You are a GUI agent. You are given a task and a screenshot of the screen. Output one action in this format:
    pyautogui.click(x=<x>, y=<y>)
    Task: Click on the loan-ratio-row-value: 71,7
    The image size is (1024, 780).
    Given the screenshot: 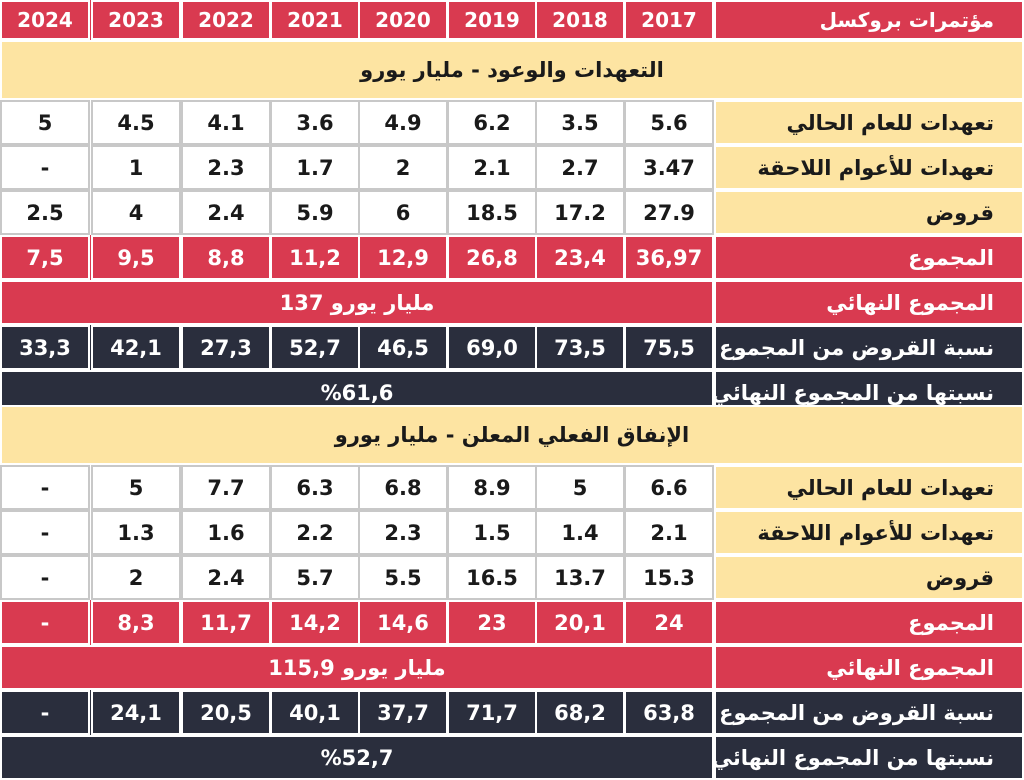 What is the action you would take?
    pyautogui.click(x=492, y=712)
    